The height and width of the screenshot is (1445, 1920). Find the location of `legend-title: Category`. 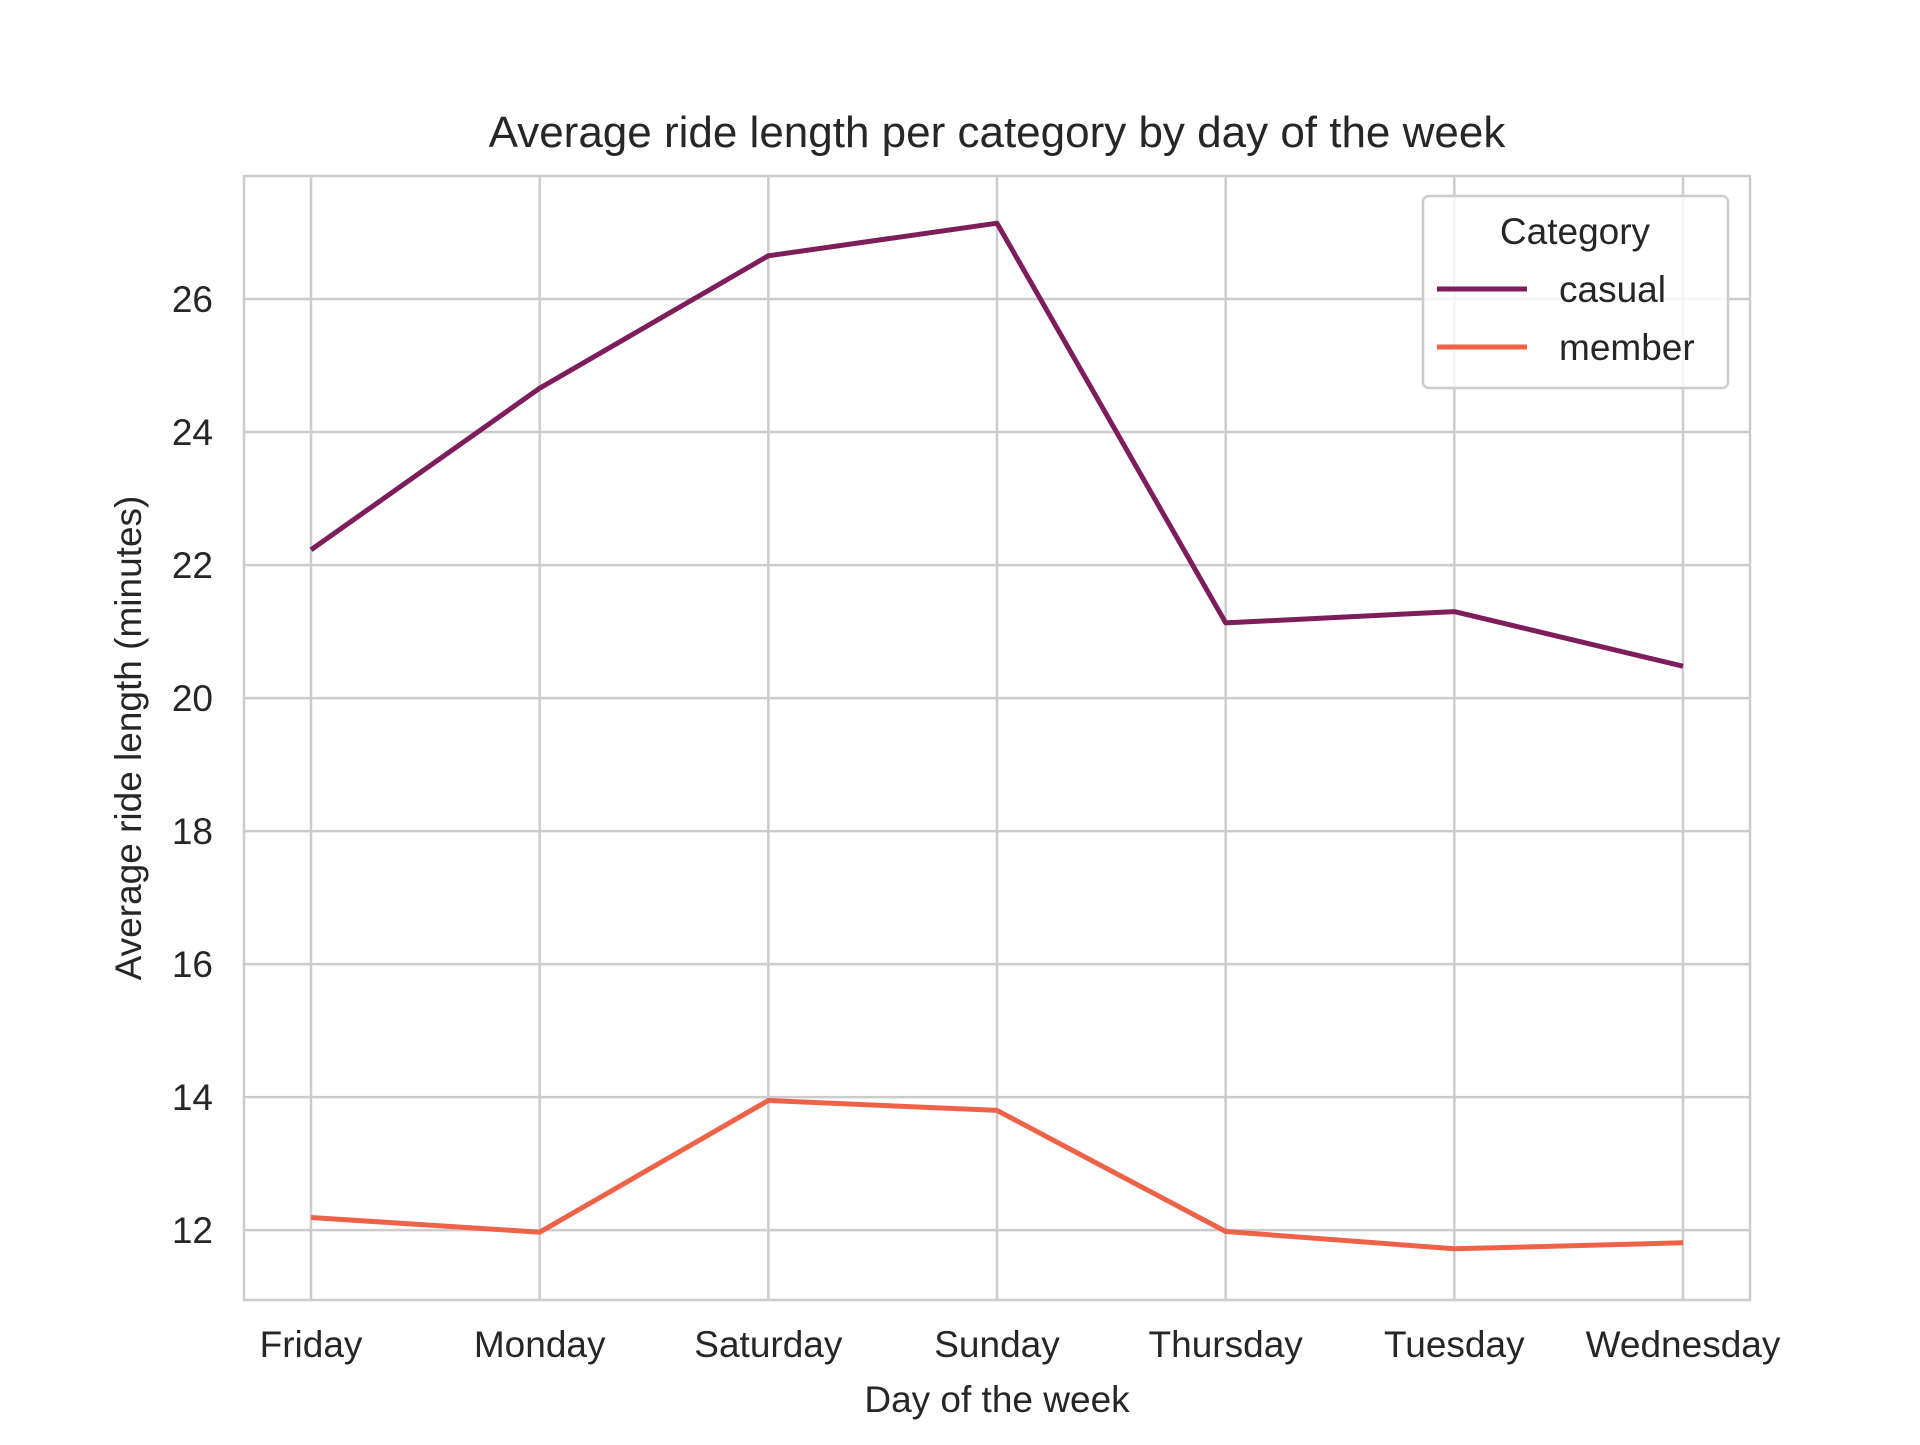

legend-title: Category is located at coordinates (1575, 231).